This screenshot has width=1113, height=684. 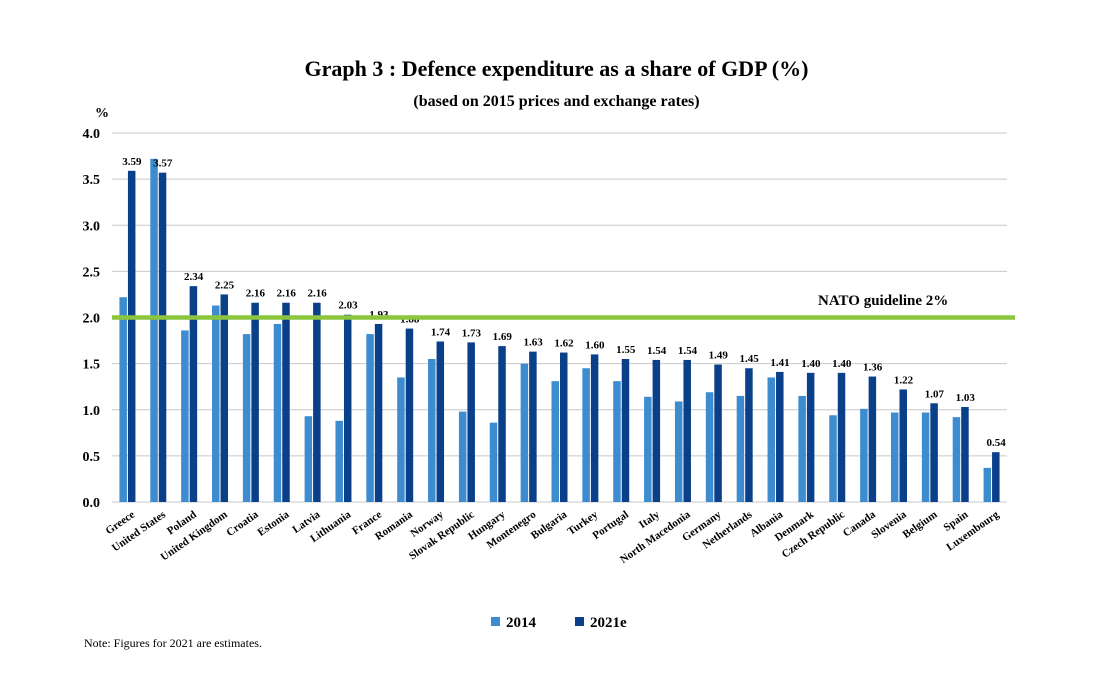 I want to click on data-label: 1.41, so click(x=779, y=363).